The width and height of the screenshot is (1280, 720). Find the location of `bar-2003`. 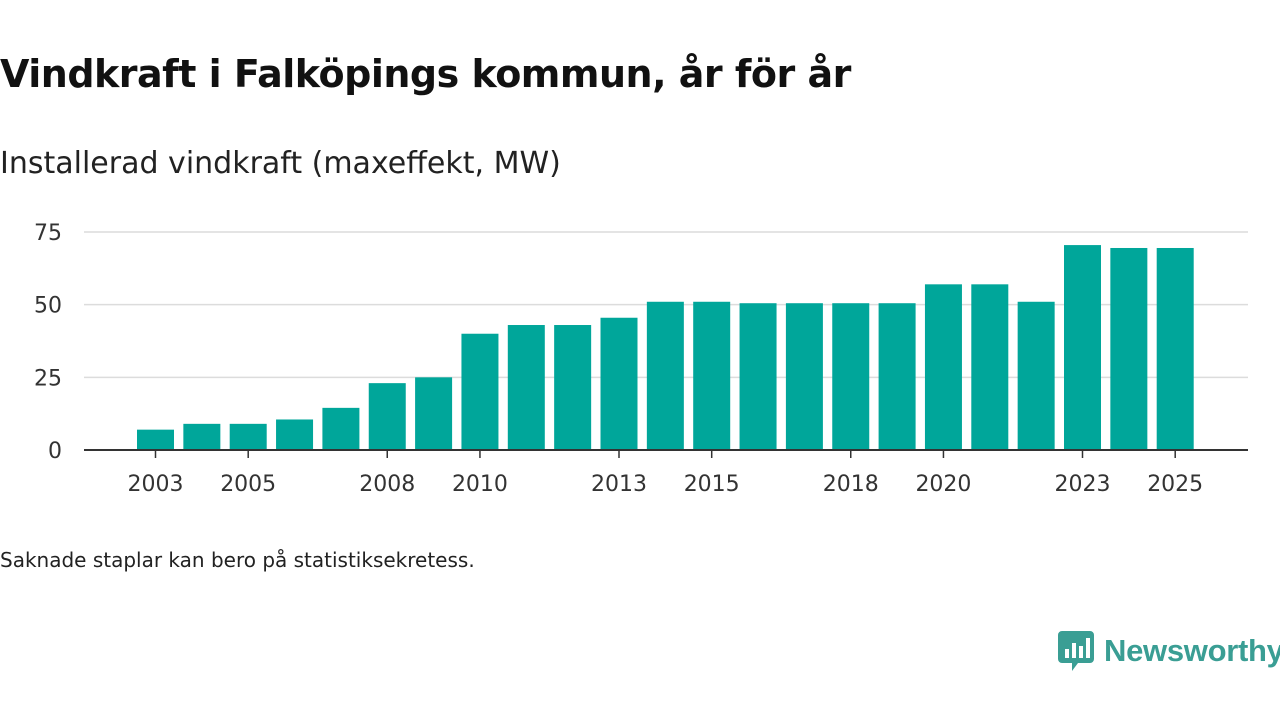

bar-2003 is located at coordinates (155, 439).